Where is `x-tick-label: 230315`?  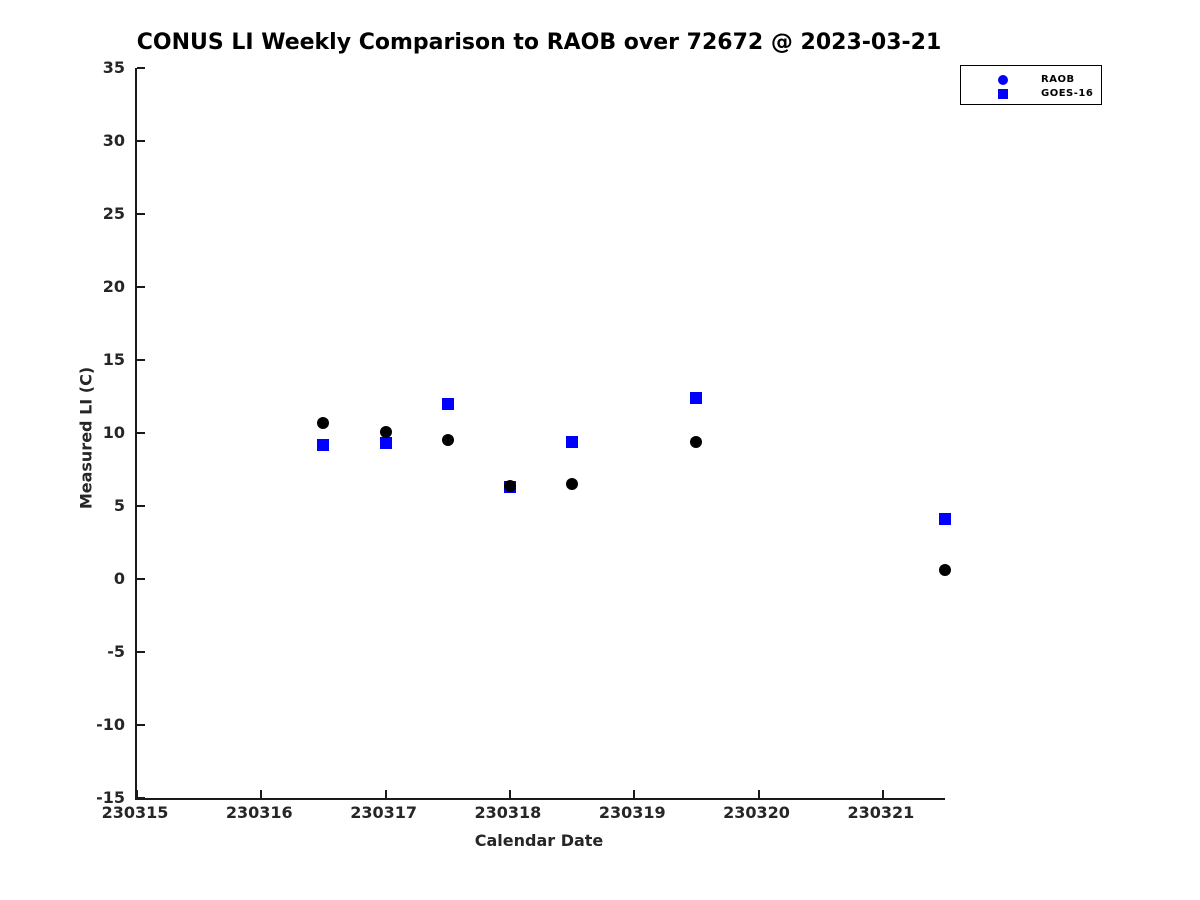 x-tick-label: 230315 is located at coordinates (135, 812).